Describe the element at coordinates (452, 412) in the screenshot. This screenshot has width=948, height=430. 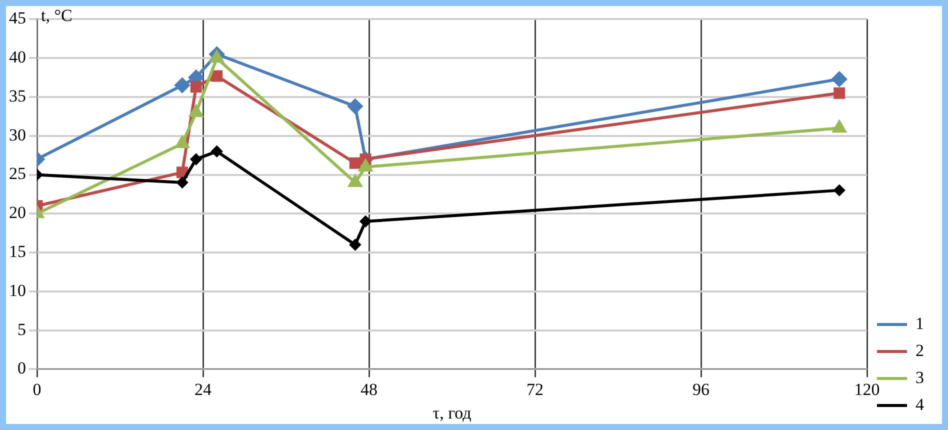
I see `x-axis-title: τ, год` at that location.